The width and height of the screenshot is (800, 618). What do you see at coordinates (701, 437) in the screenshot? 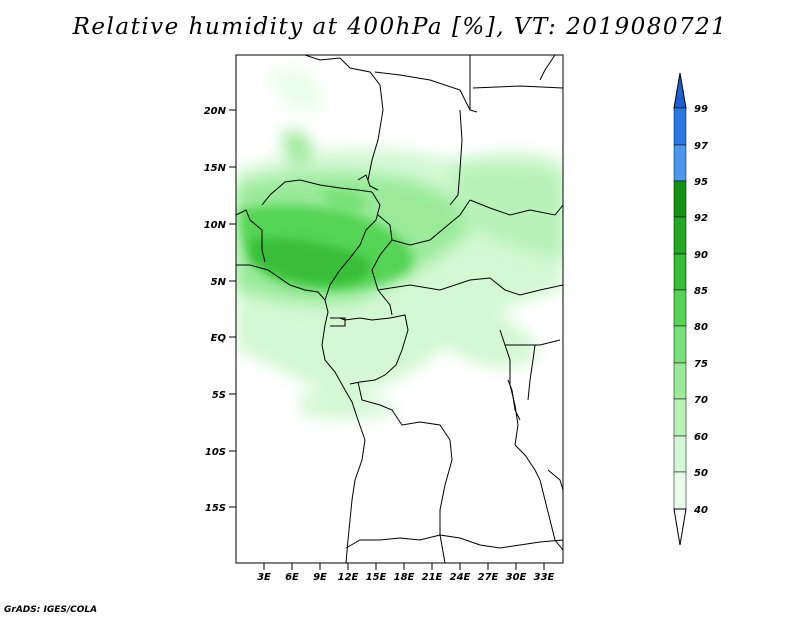
I see `colorbar-label: 60` at bounding box center [701, 437].